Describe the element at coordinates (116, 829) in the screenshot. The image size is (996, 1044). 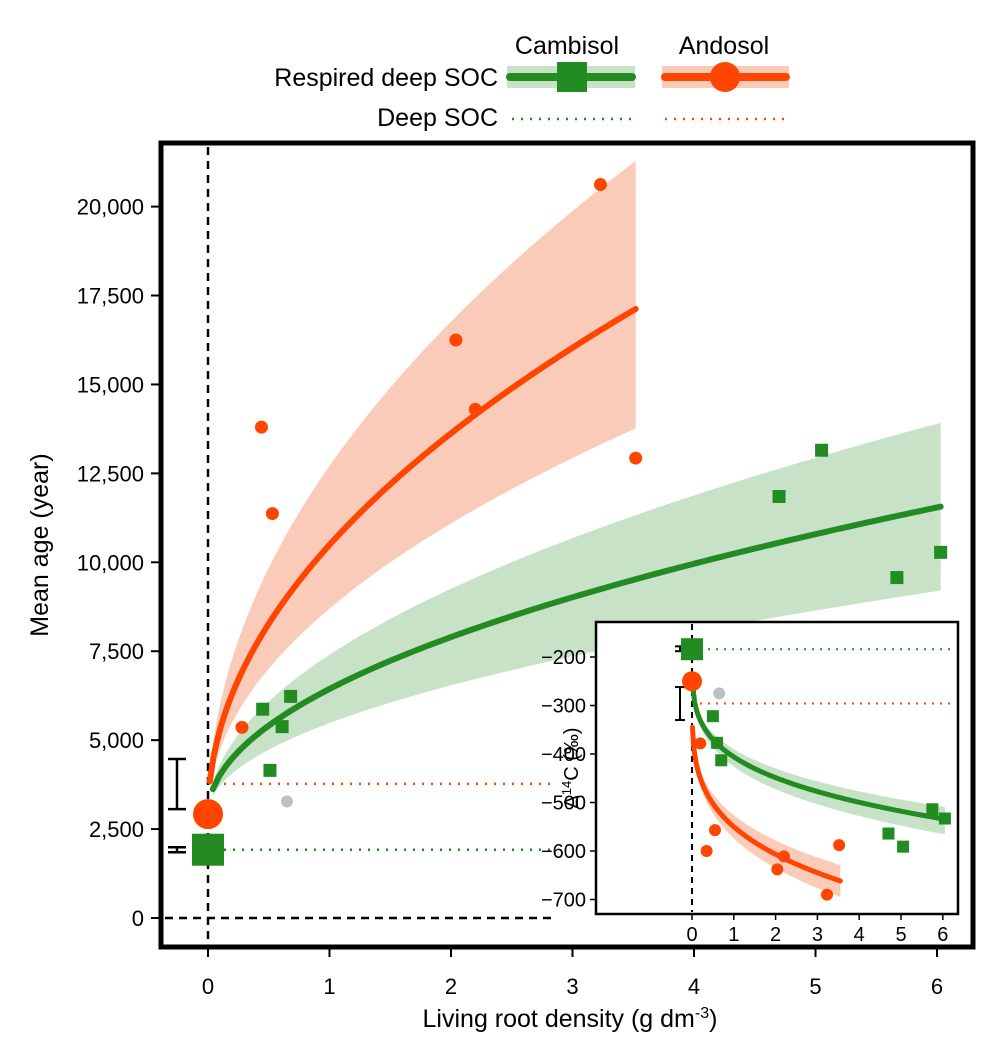
I see `main-y-tick-label-1: 2,500` at that location.